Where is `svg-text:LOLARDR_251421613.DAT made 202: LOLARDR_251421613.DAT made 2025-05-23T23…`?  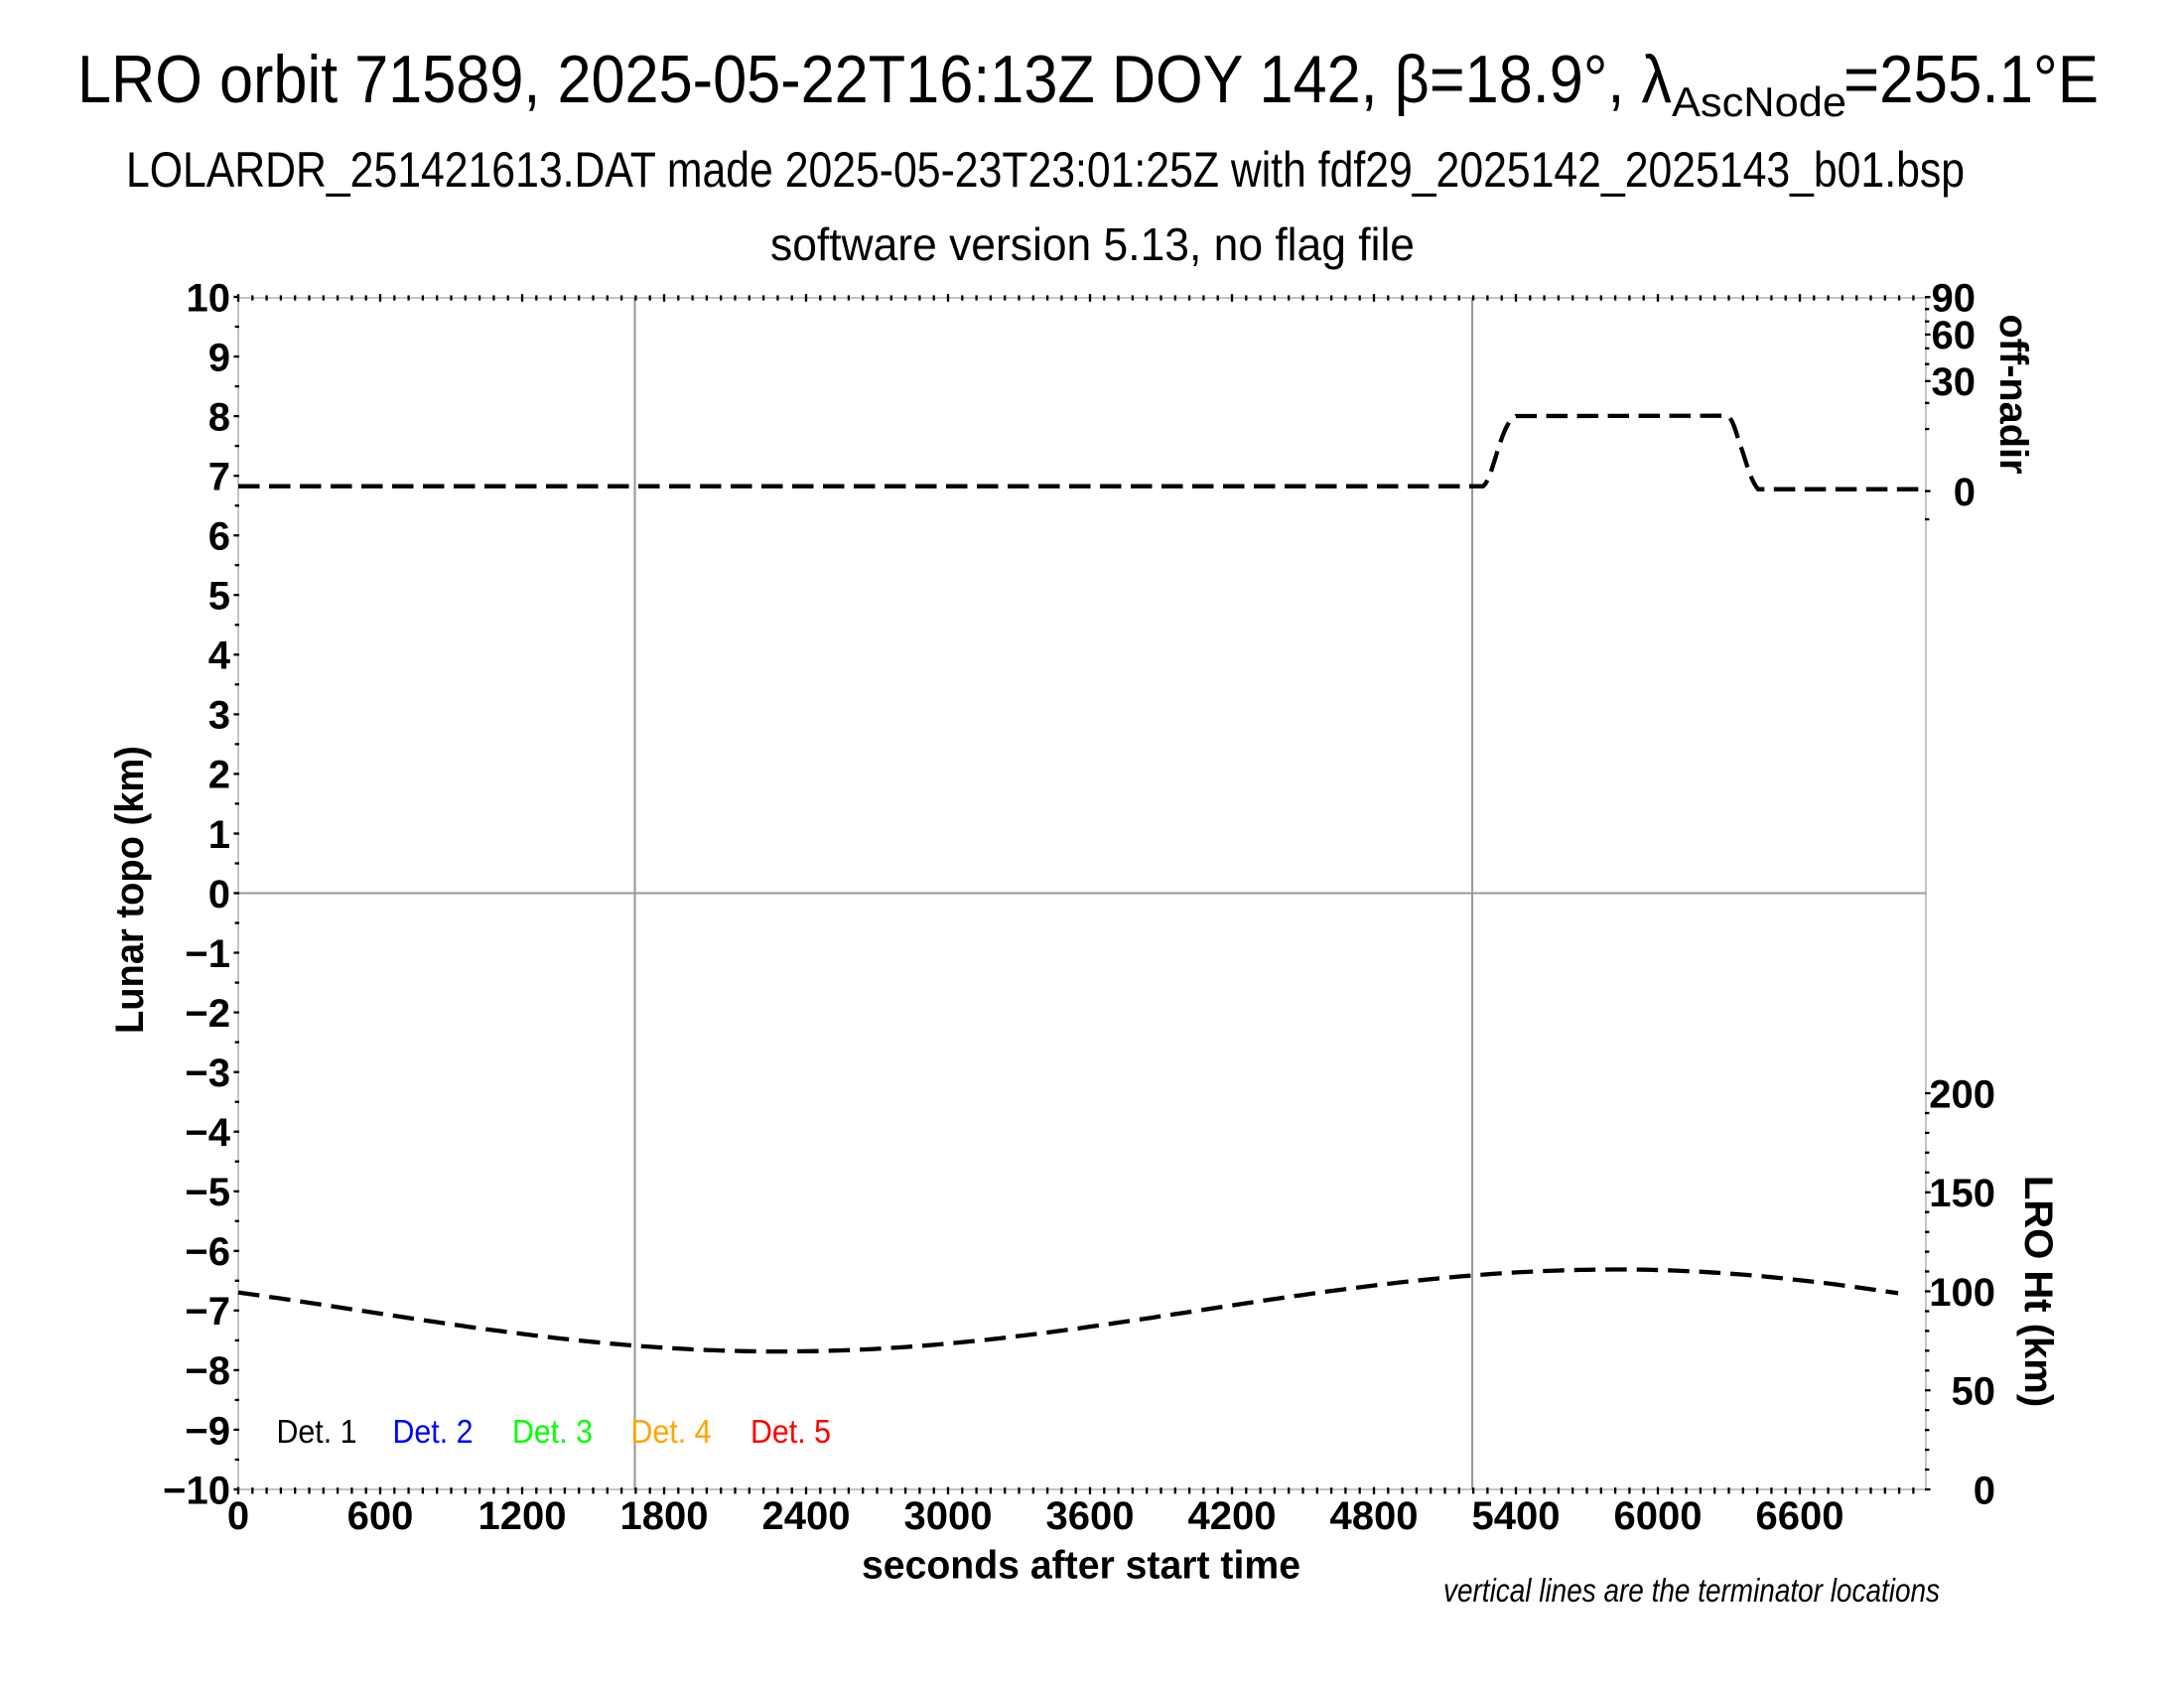 svg-text:LOLARDR_251421613.DAT made 202: LOLARDR_251421613.DAT made 2025-05-23T23… is located at coordinates (1045, 170).